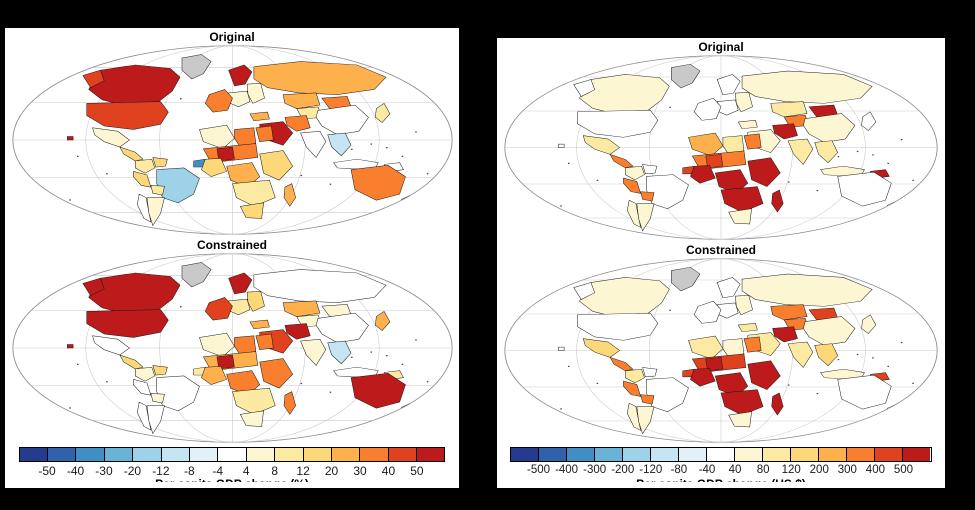 The width and height of the screenshot is (975, 510). Describe the element at coordinates (132, 471) in the screenshot. I see `colorbar-tick: -20` at that location.